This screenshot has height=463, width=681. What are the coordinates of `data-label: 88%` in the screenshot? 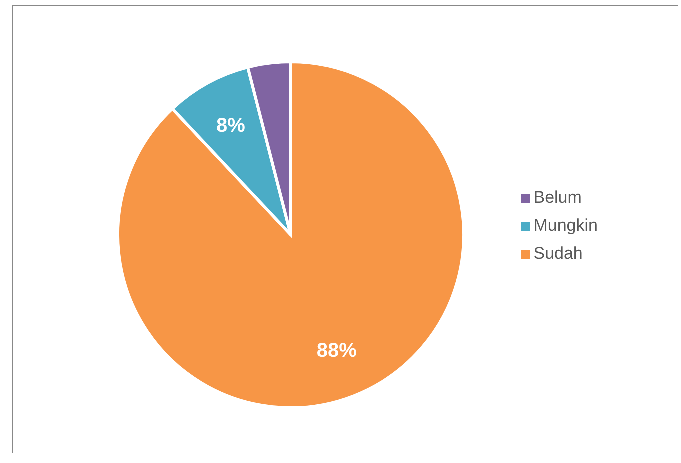 It's located at (337, 351).